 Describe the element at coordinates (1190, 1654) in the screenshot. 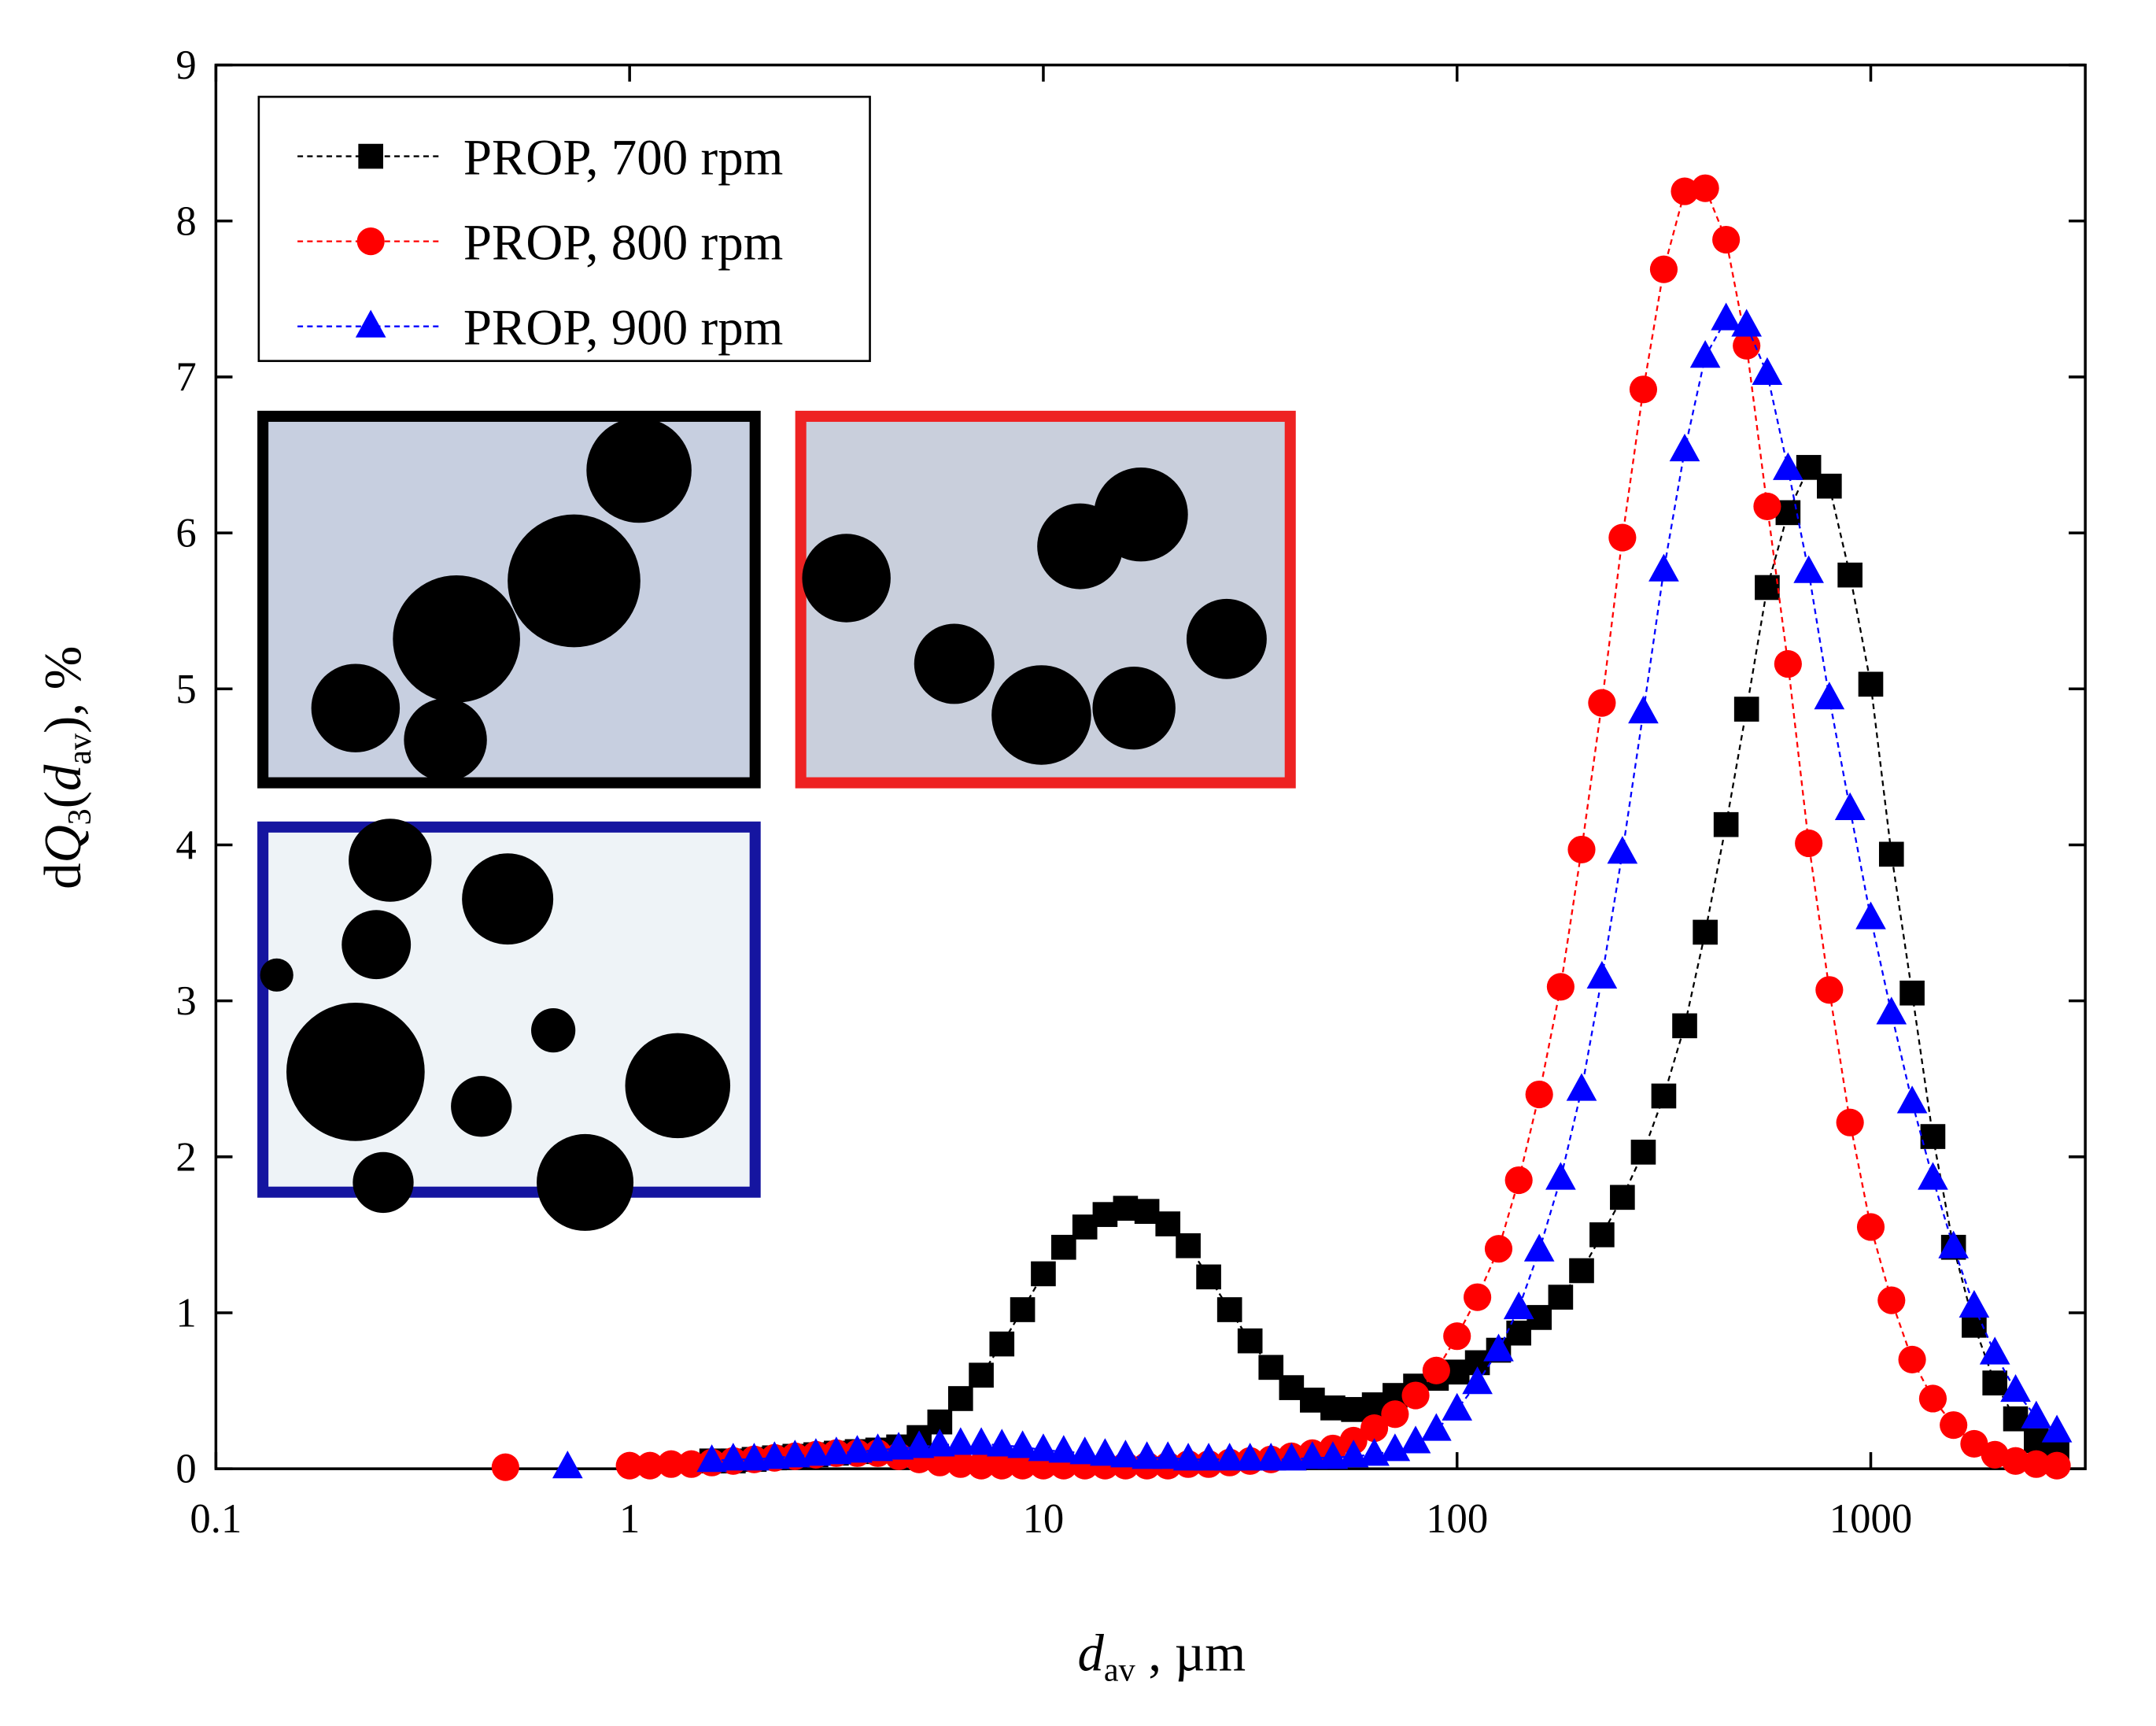

I see `x_label-part: , µm` at that location.